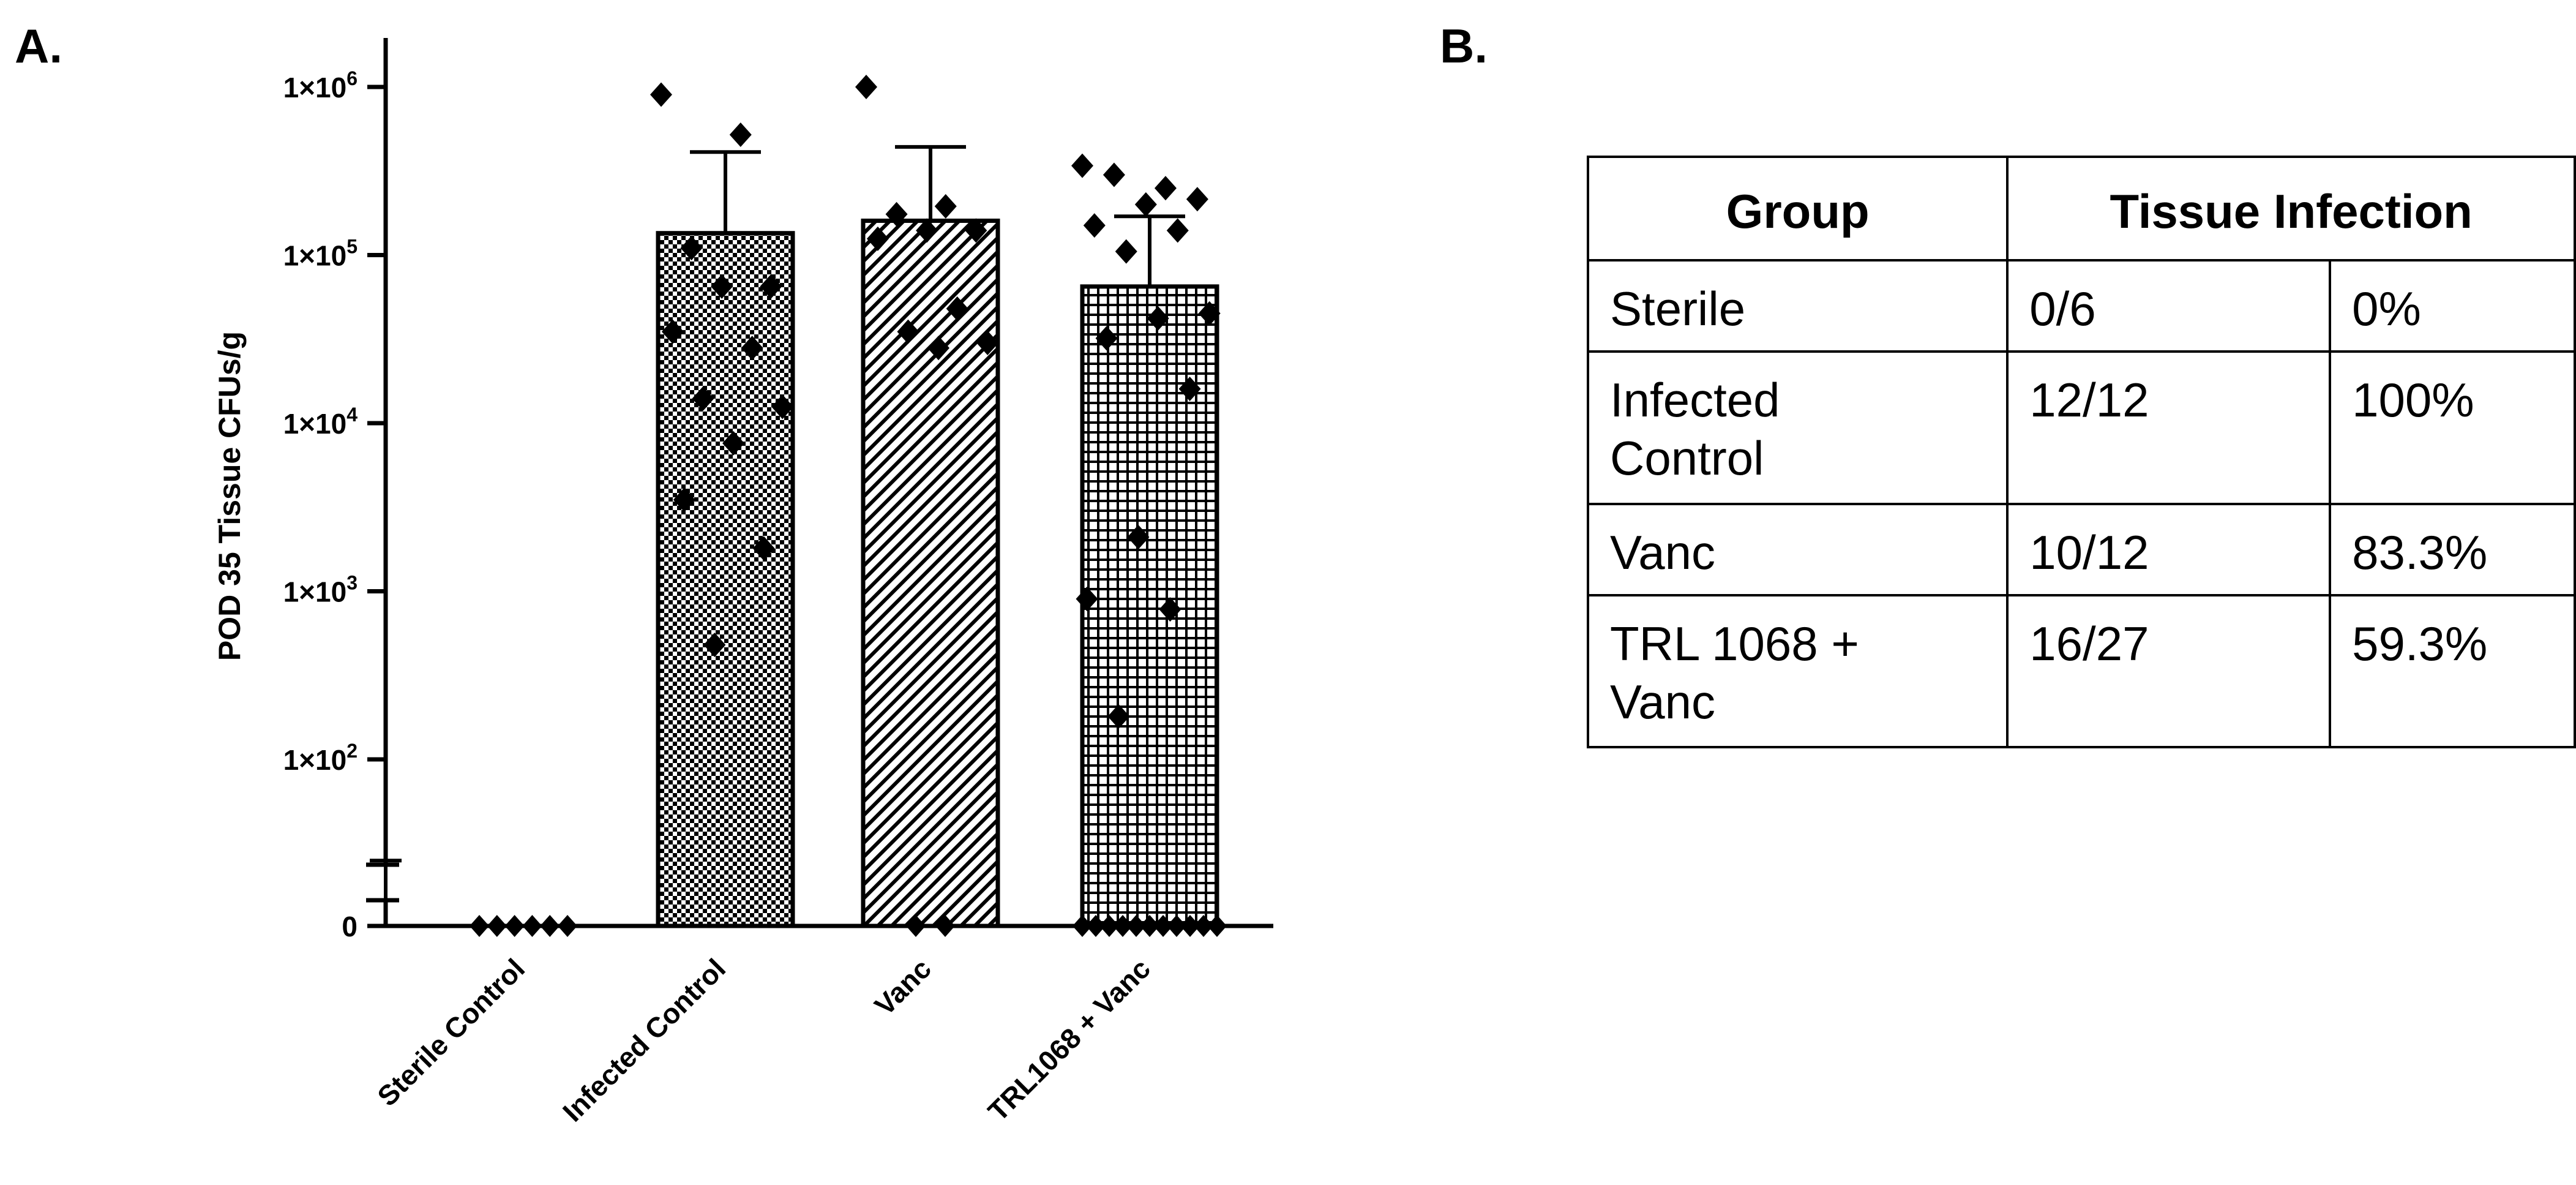  What do you see at coordinates (320, 422) in the screenshot?
I see `y-tick-label: 1×10⁴` at bounding box center [320, 422].